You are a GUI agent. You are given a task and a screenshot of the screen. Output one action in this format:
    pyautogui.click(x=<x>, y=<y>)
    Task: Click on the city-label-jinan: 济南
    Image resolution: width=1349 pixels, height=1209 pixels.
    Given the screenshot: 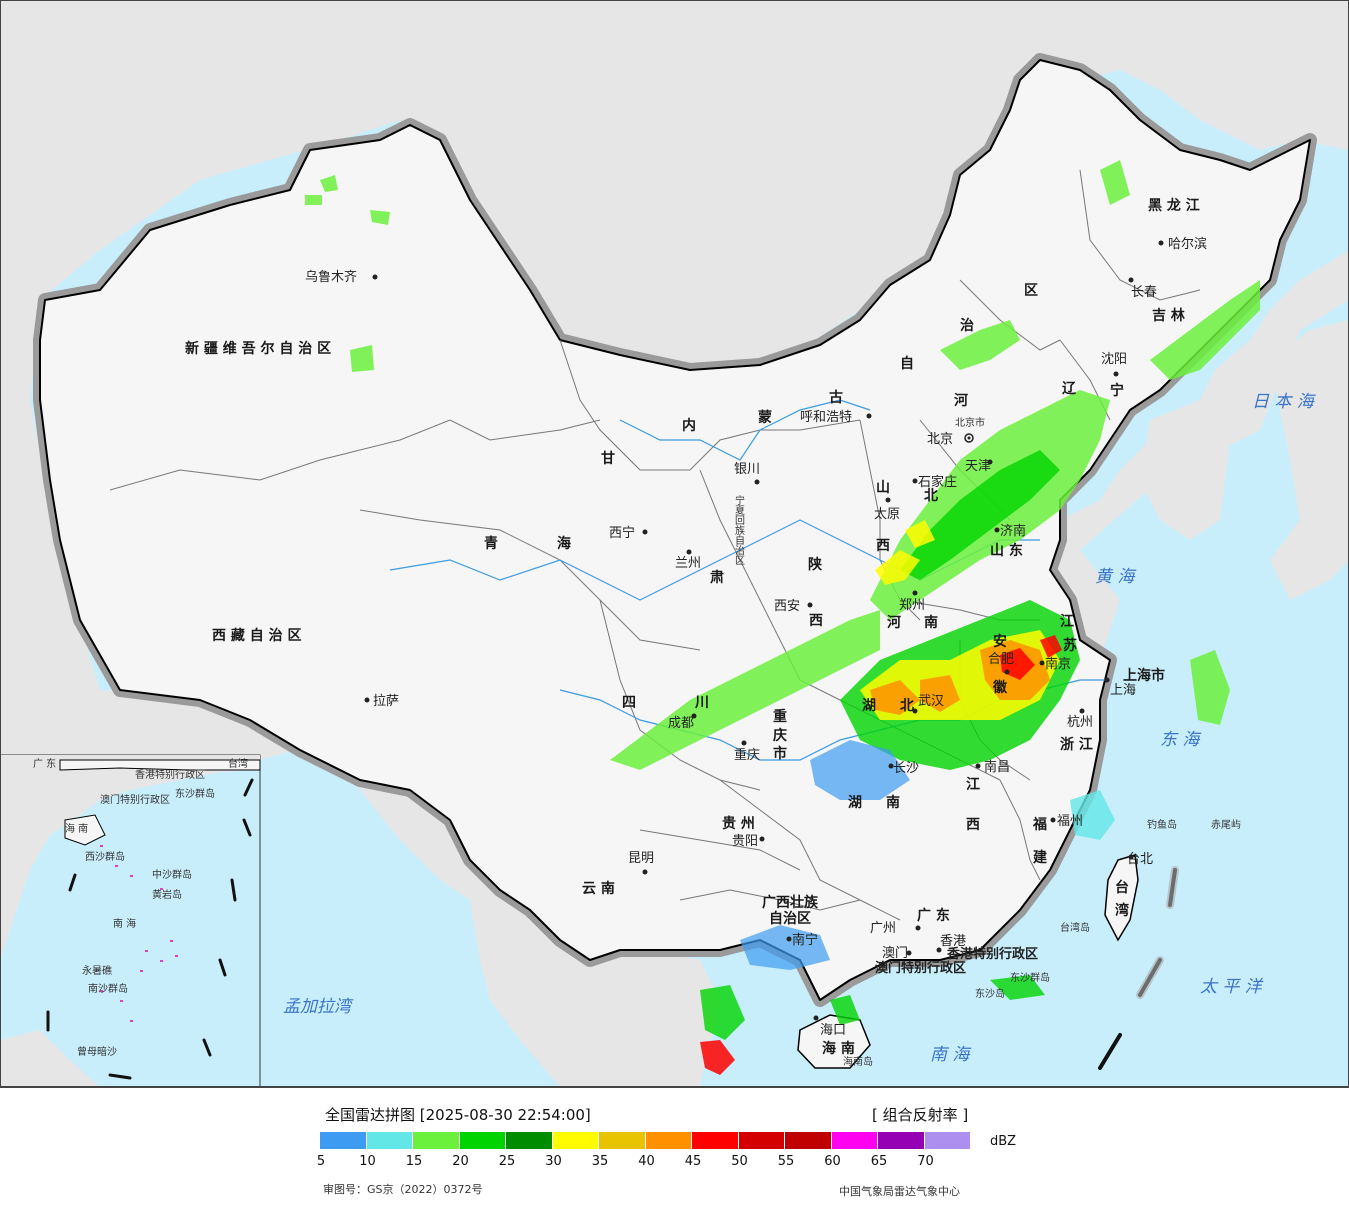 What is the action you would take?
    pyautogui.click(x=1013, y=531)
    